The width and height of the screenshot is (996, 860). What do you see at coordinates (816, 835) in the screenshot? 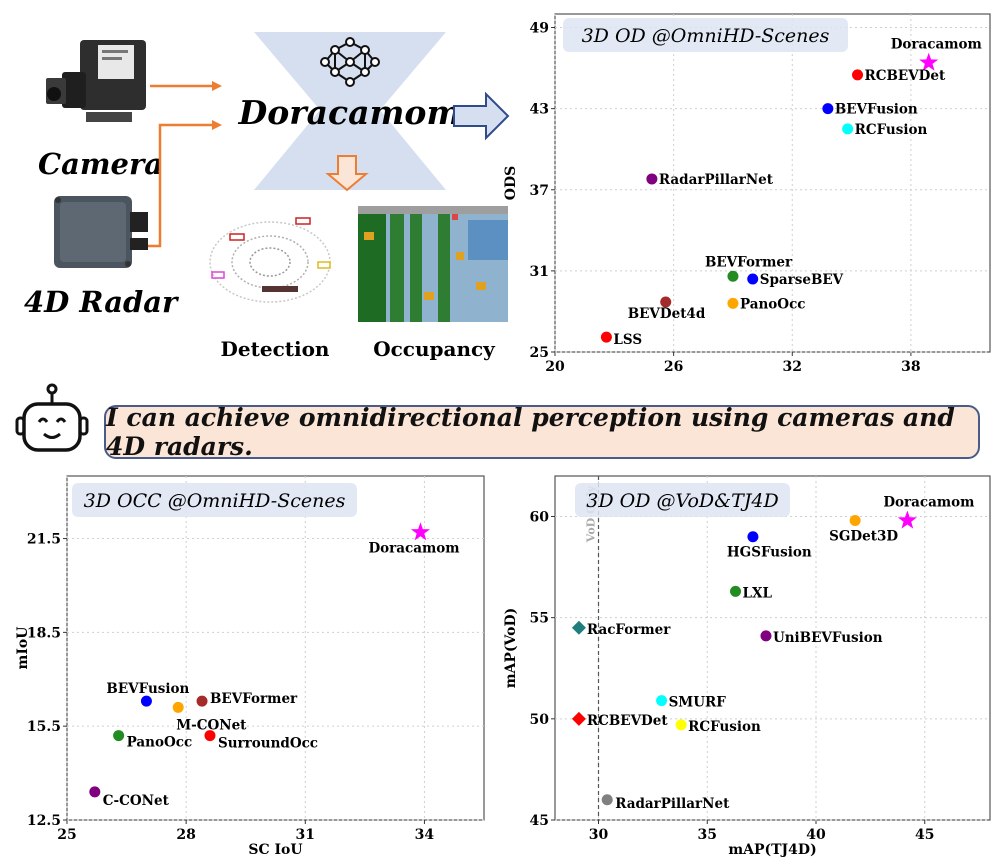
I see `x-tick-label: 40` at bounding box center [816, 835].